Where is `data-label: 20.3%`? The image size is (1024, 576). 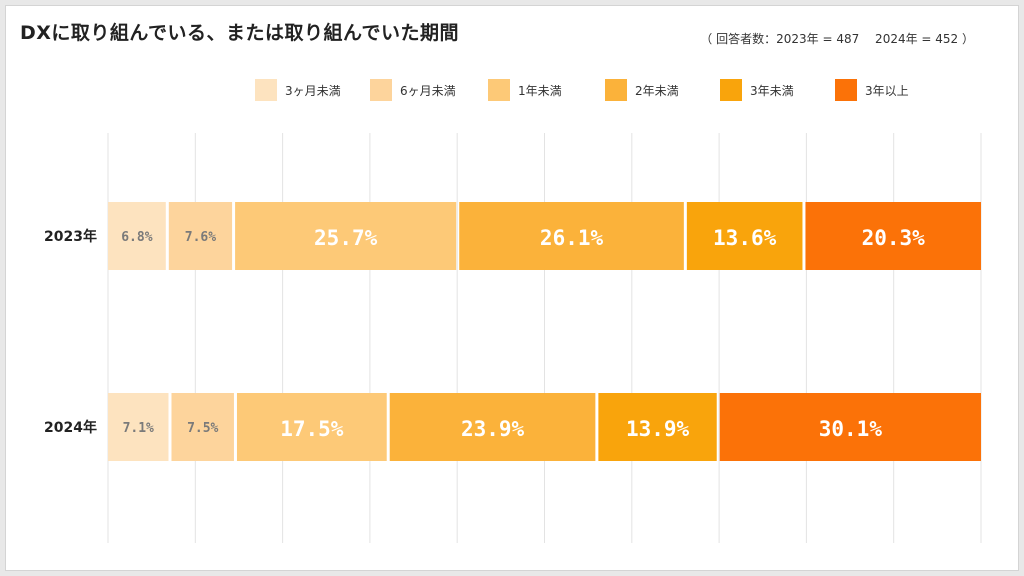
data-label: 20.3% is located at coordinates (894, 238).